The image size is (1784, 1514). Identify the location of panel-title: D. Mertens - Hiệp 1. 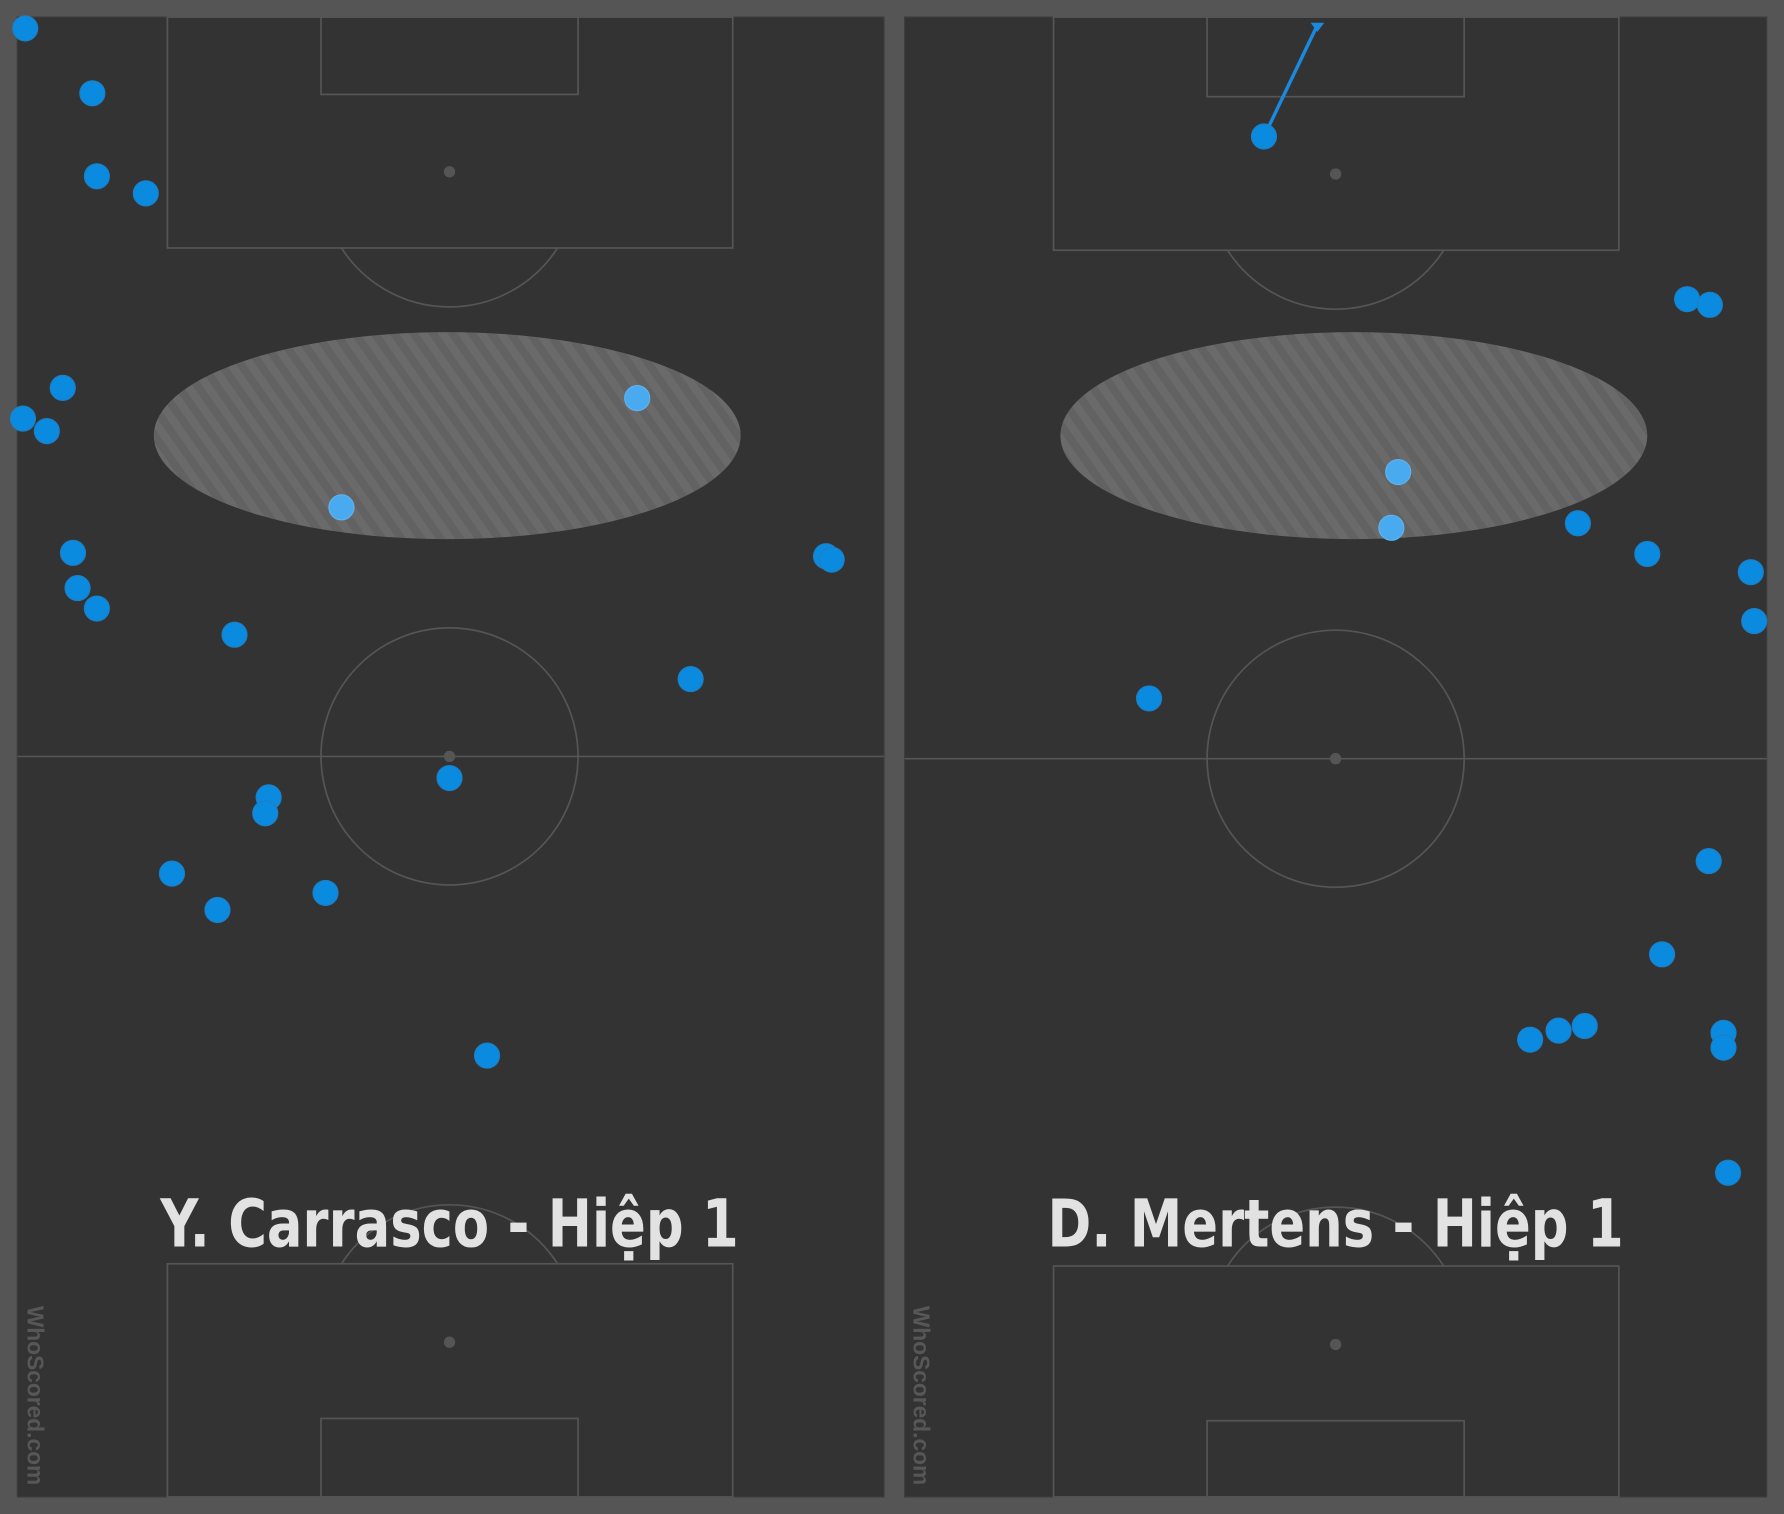
(1336, 1225).